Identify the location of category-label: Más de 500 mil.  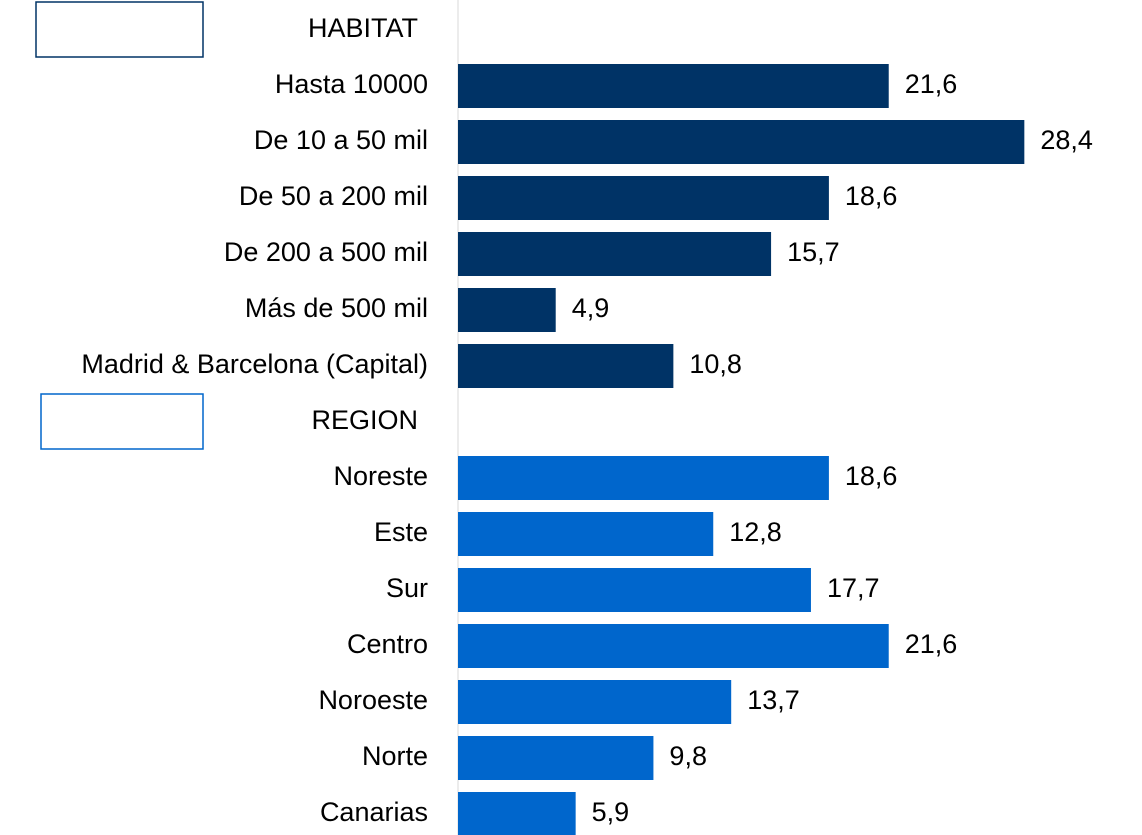
(336, 308).